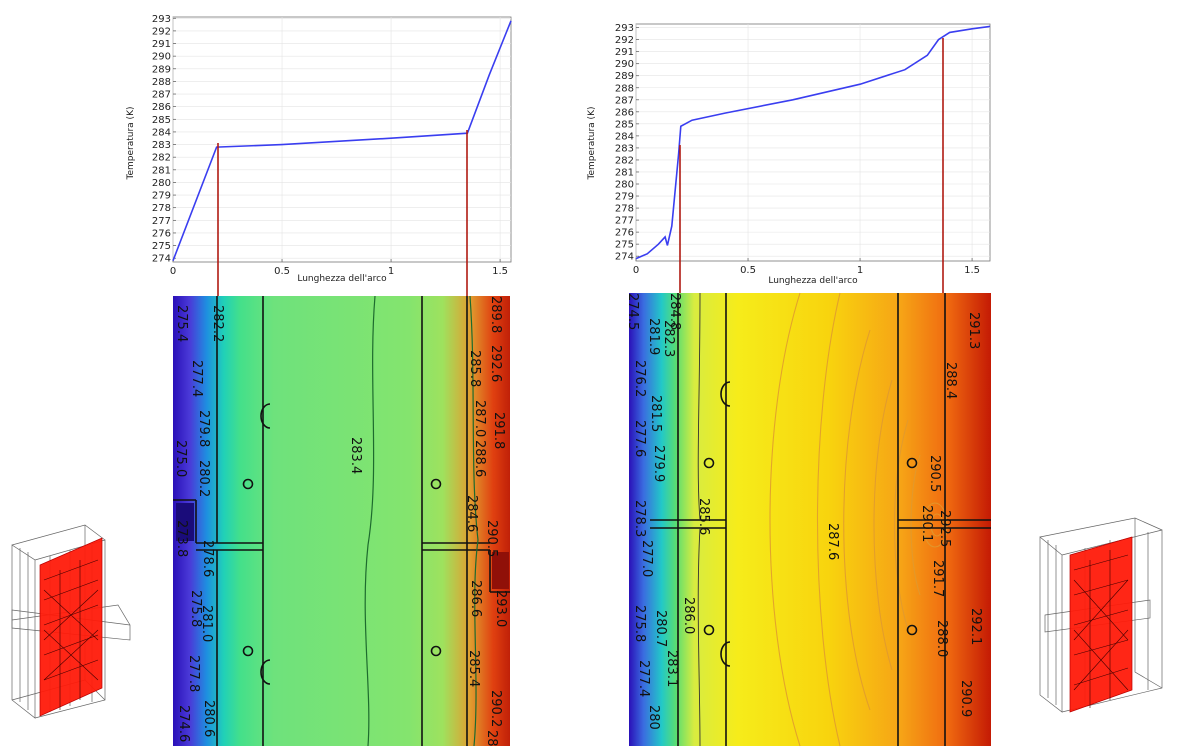  What do you see at coordinates (208, 718) in the screenshot?
I see `contour-label: 280.6` at bounding box center [208, 718].